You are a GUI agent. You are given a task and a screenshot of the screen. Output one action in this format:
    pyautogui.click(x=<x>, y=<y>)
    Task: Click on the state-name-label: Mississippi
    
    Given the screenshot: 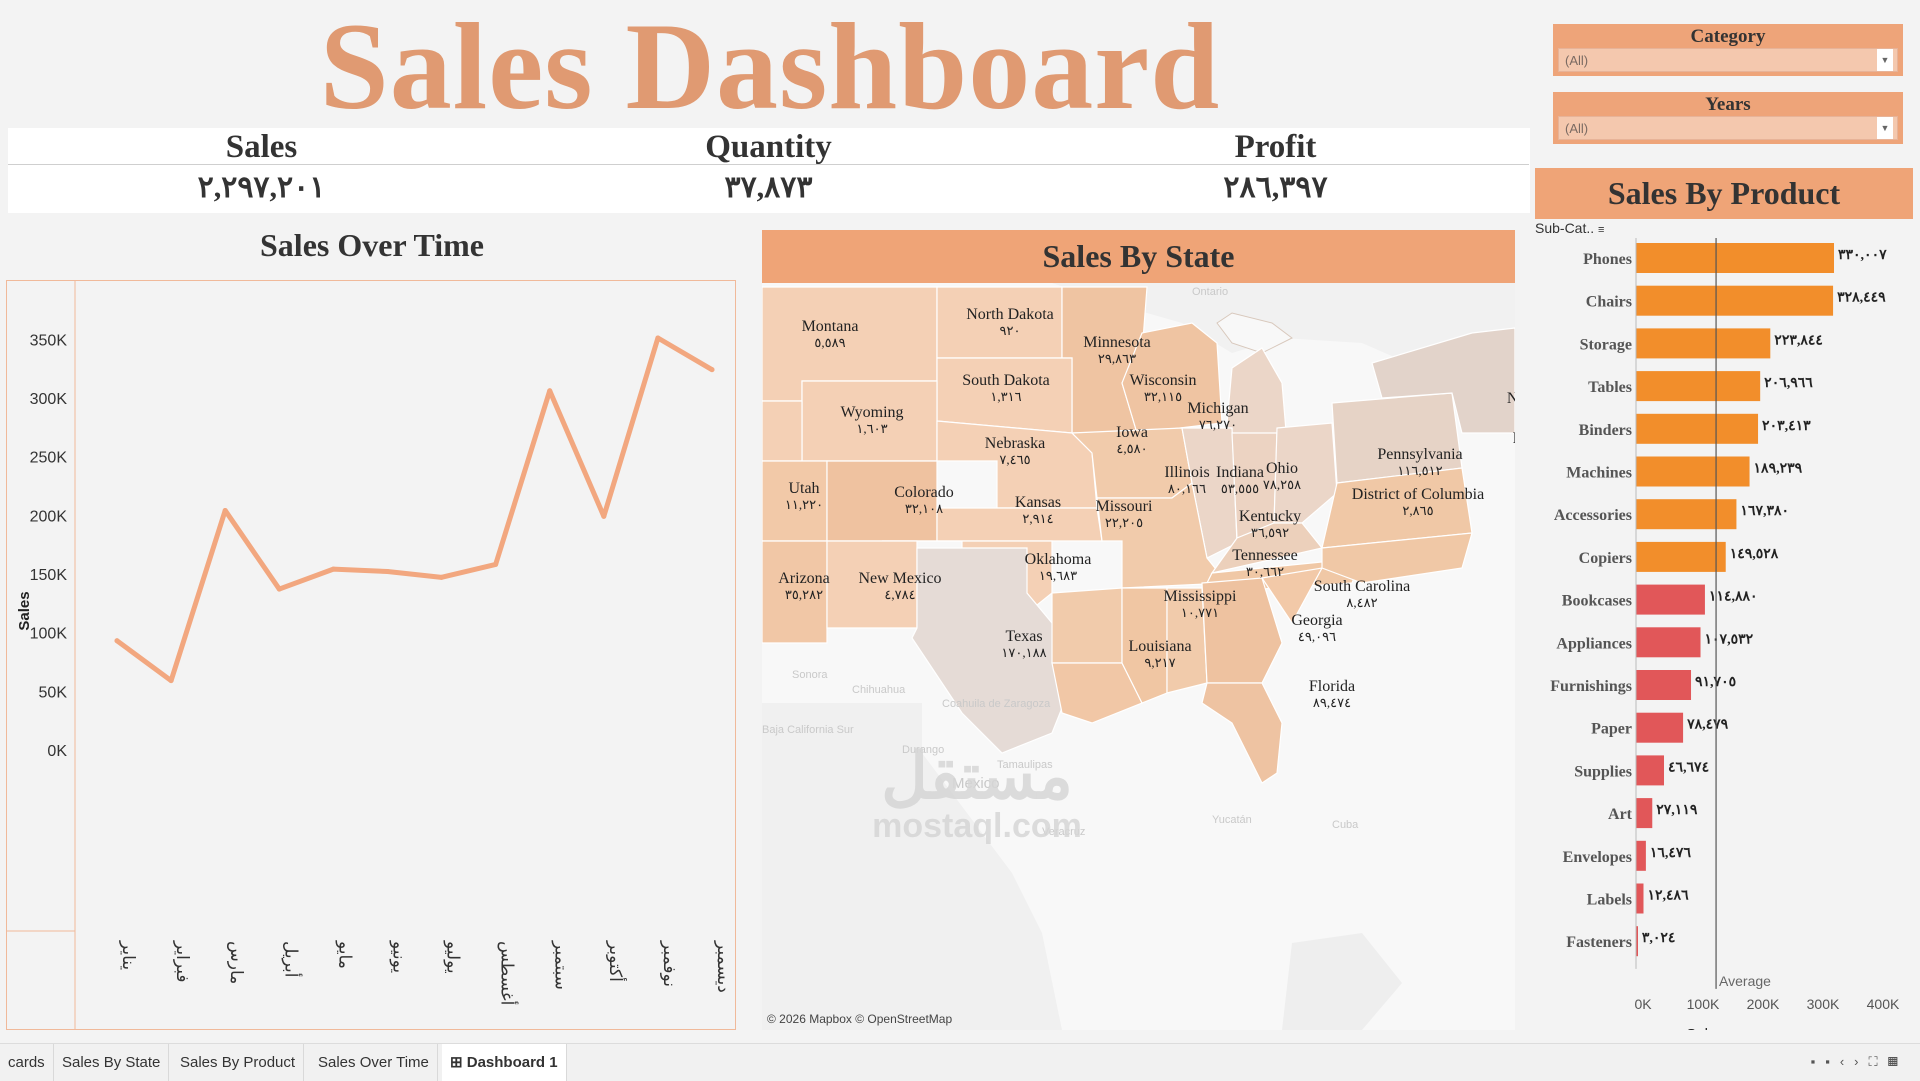 What is the action you would take?
    pyautogui.click(x=1200, y=596)
    